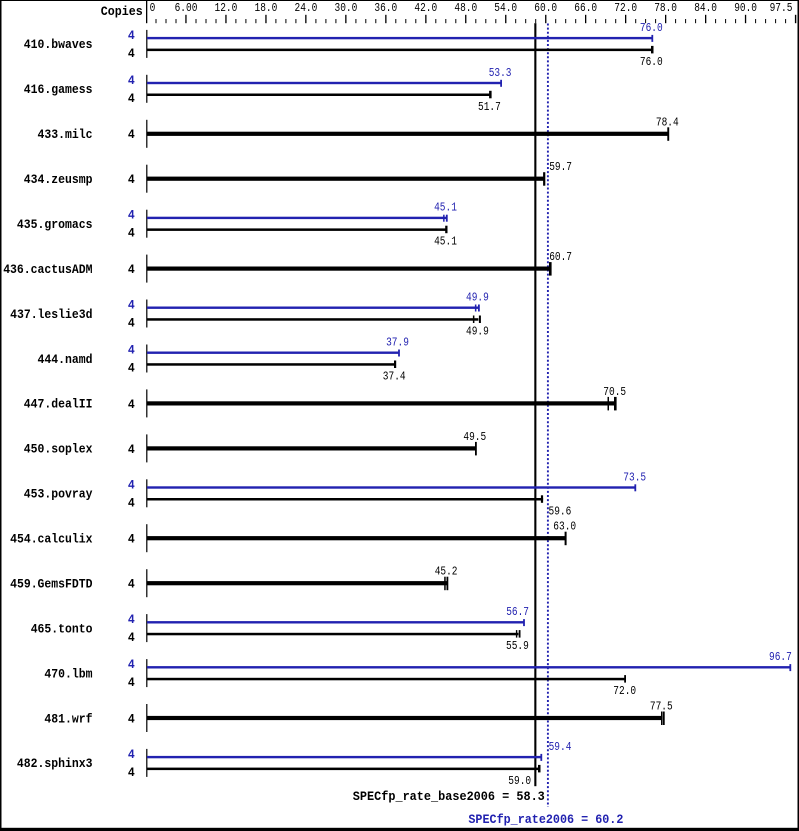  I want to click on svg-text: 434.zeusmp, so click(58, 179).